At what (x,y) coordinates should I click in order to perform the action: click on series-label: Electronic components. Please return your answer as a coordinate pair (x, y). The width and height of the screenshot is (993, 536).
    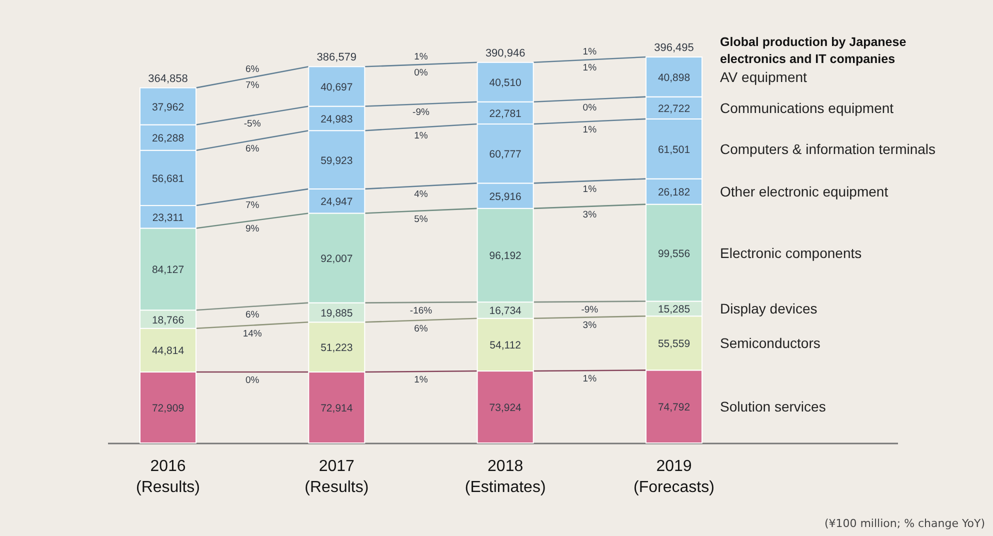
    Looking at the image, I should click on (791, 252).